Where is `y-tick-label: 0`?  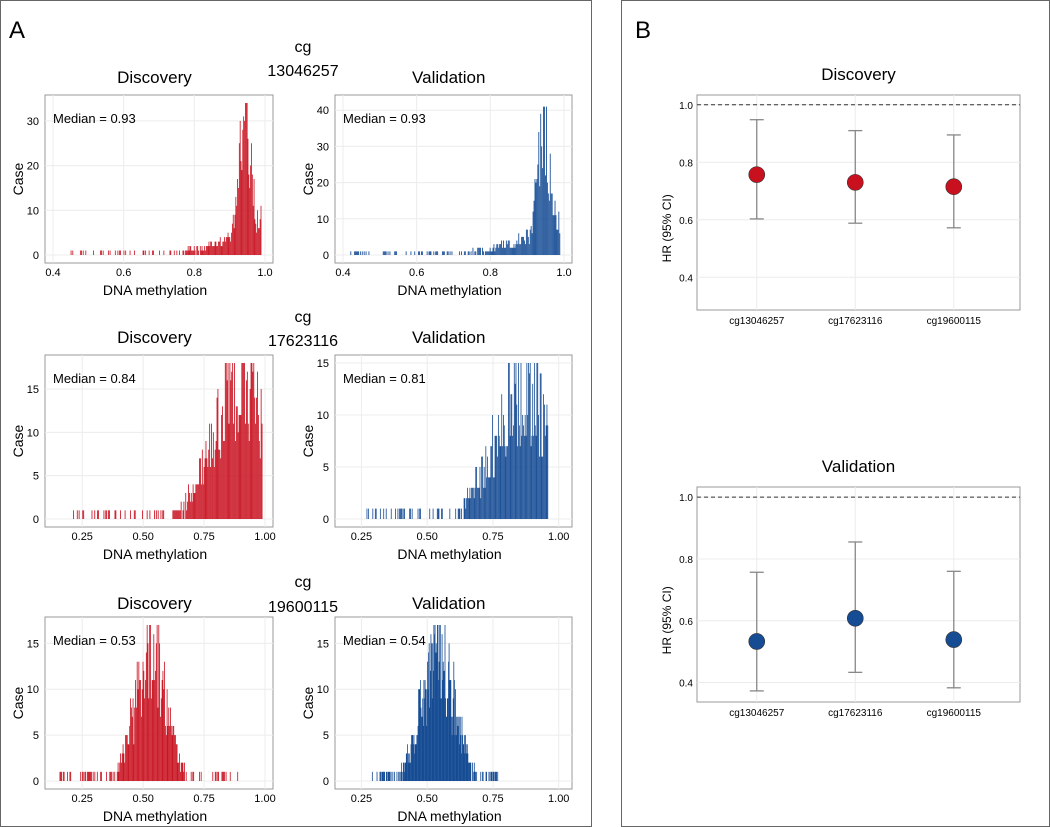
y-tick-label: 0 is located at coordinates (326, 782).